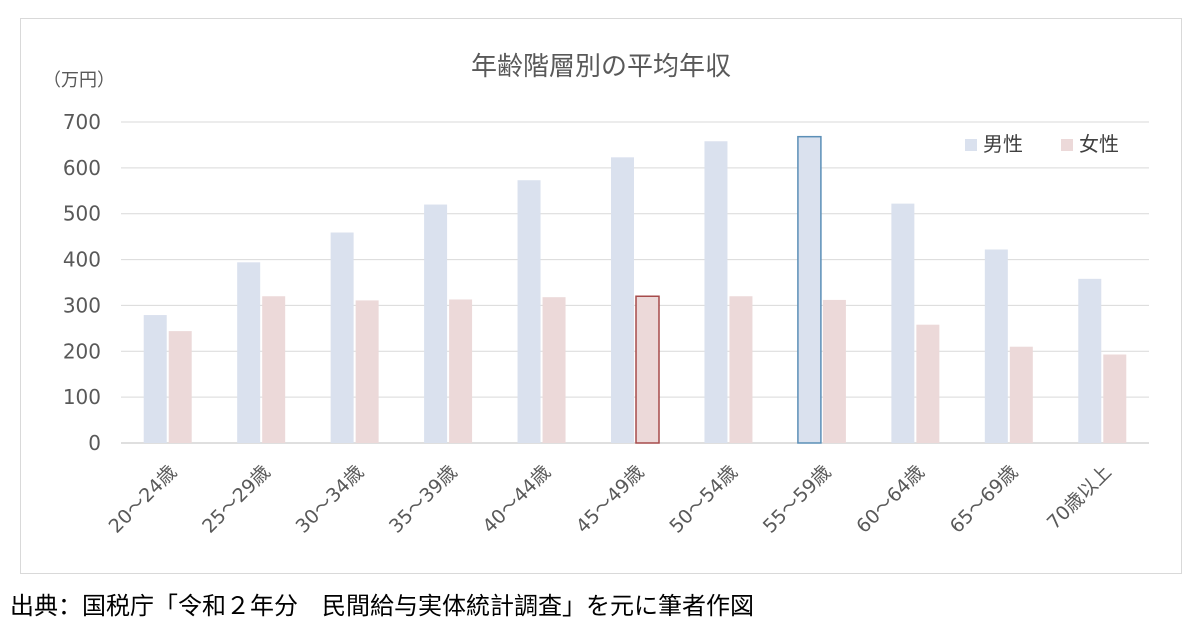  What do you see at coordinates (382, 606) in the screenshot?
I see `source-note: 出典：国税庁「令和２年分 民間給与実体統計調査」を元に筆者作図` at bounding box center [382, 606].